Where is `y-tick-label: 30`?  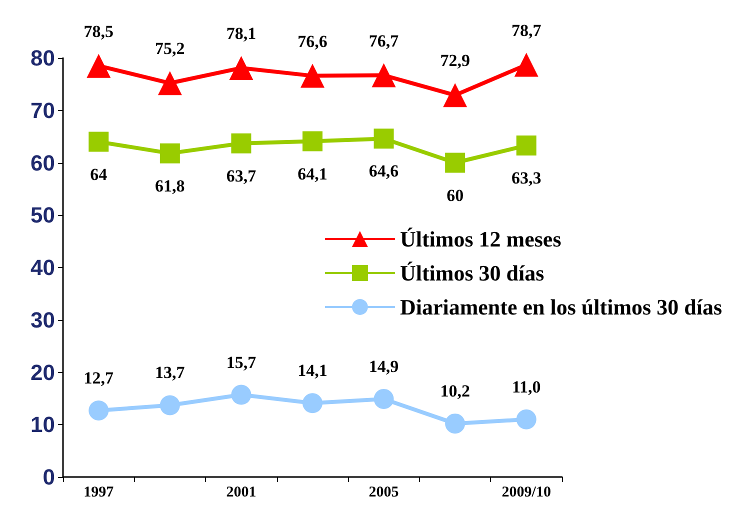 y-tick-label: 30 is located at coordinates (42, 319).